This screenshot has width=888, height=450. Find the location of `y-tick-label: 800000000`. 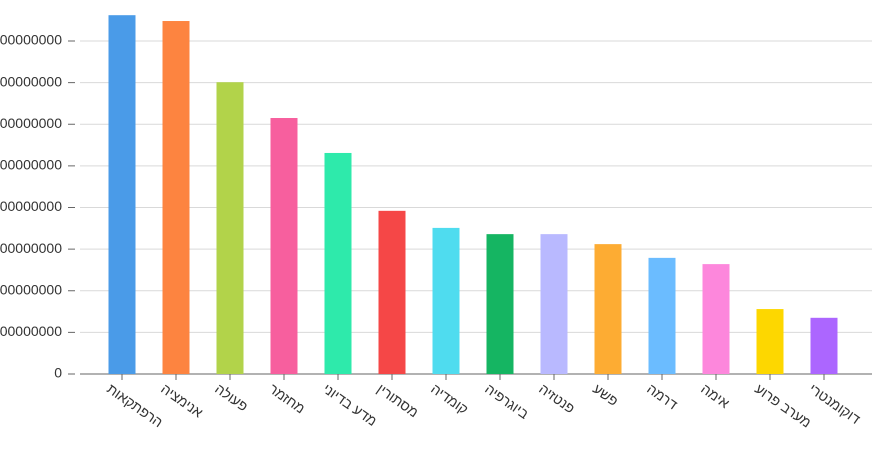

y-tick-label: 800000000 is located at coordinates (31, 40).